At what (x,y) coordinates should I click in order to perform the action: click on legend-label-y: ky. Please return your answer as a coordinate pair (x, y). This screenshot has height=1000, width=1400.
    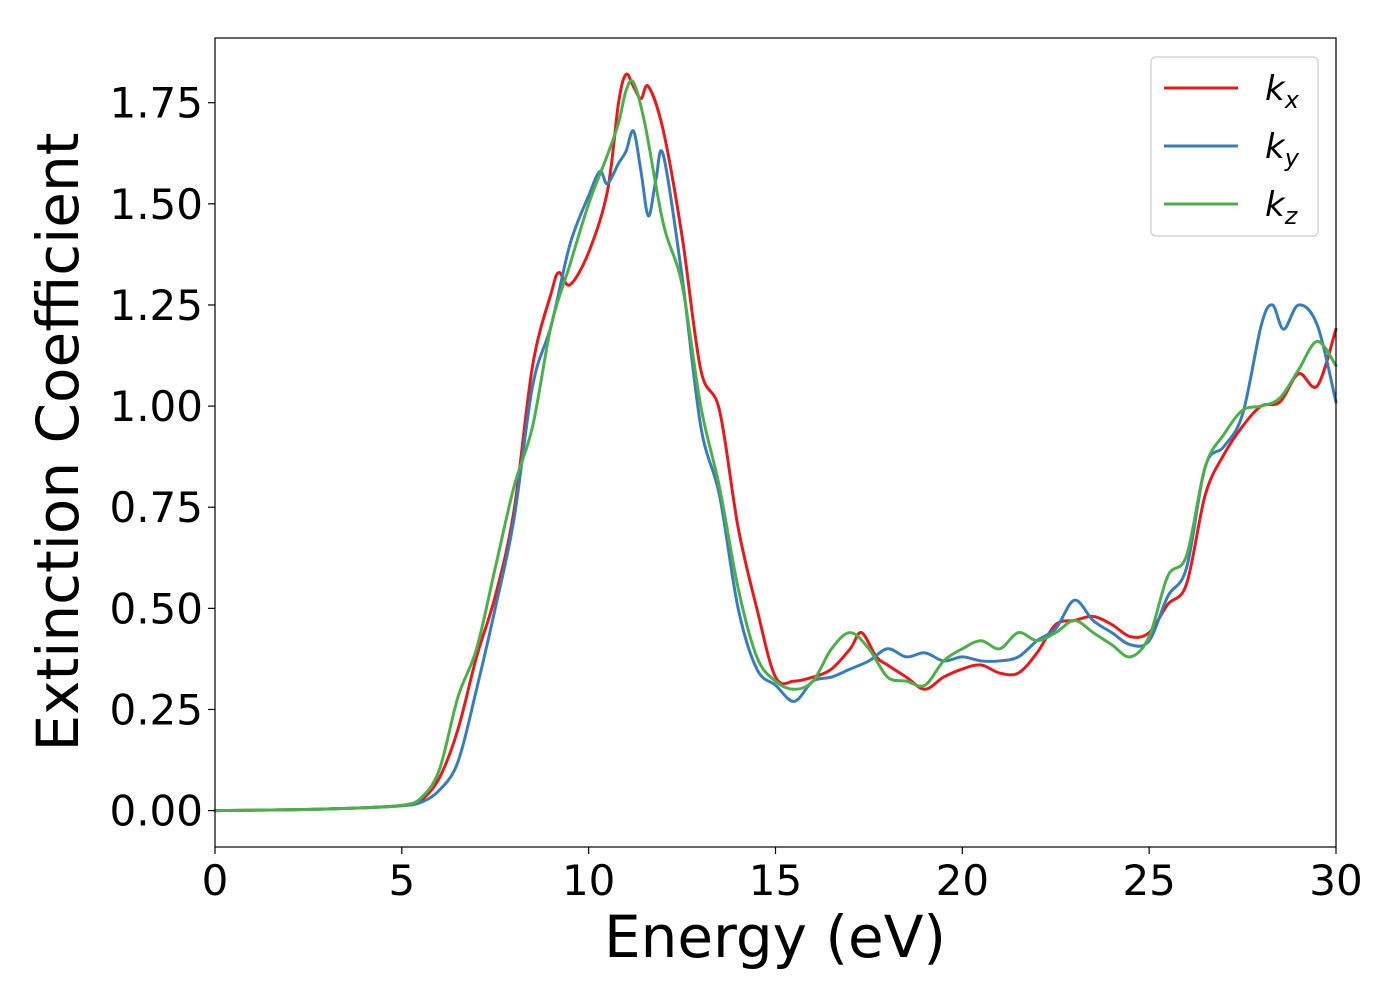
    Looking at the image, I should click on (1282, 149).